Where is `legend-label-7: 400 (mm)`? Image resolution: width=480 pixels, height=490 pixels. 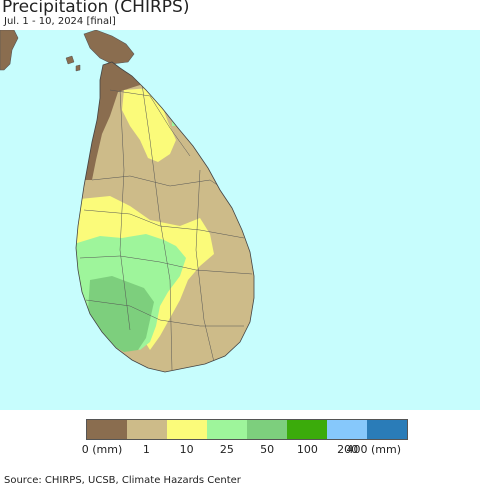 legend-label-7: 400 (mm) is located at coordinates (374, 449).